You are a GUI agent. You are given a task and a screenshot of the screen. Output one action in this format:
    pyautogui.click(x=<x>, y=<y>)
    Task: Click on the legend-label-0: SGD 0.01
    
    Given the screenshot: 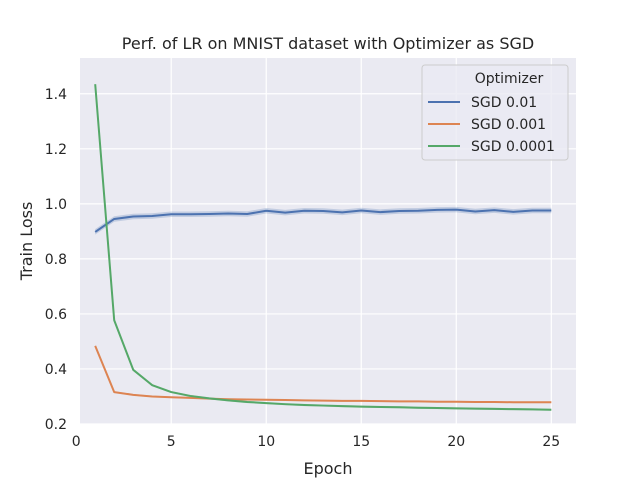 What is the action you would take?
    pyautogui.click(x=504, y=103)
    